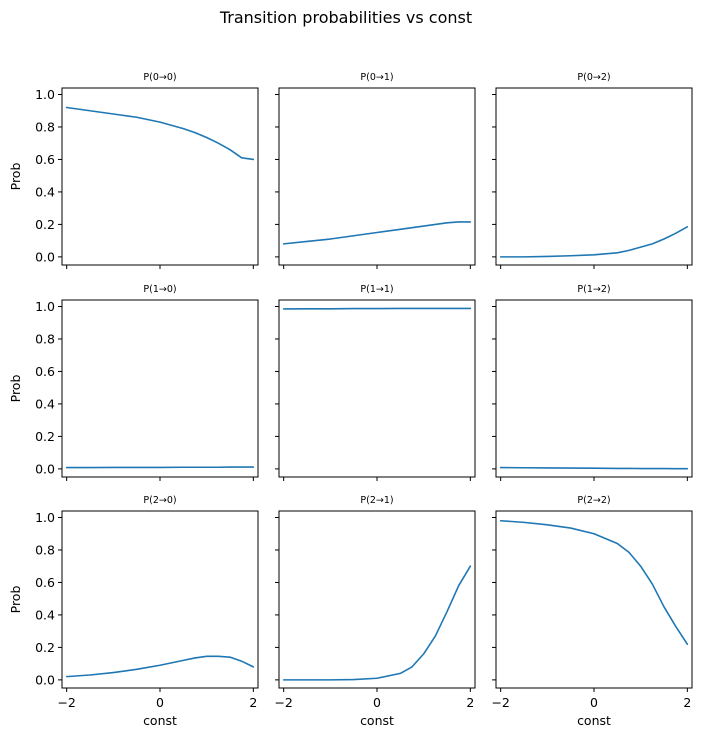  What do you see at coordinates (159, 500) in the screenshot?
I see `panel-title: P(2→0)` at bounding box center [159, 500].